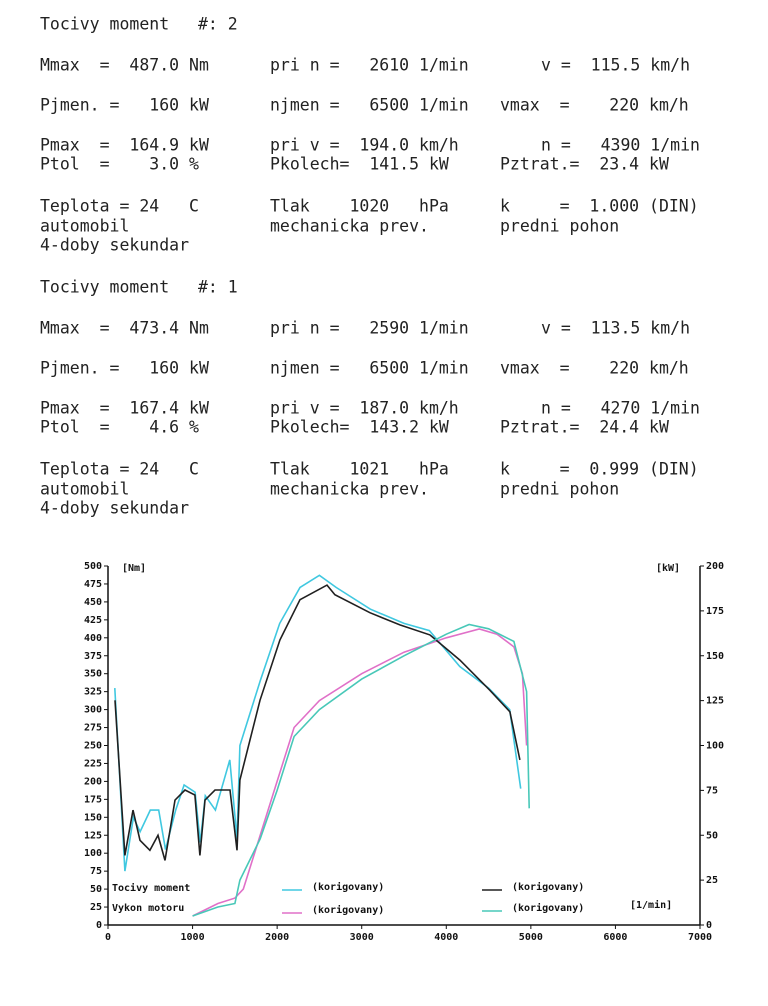 The image size is (768, 1006). I want to click on report-cell: Pkolech= 141.5 kW, so click(359, 164).